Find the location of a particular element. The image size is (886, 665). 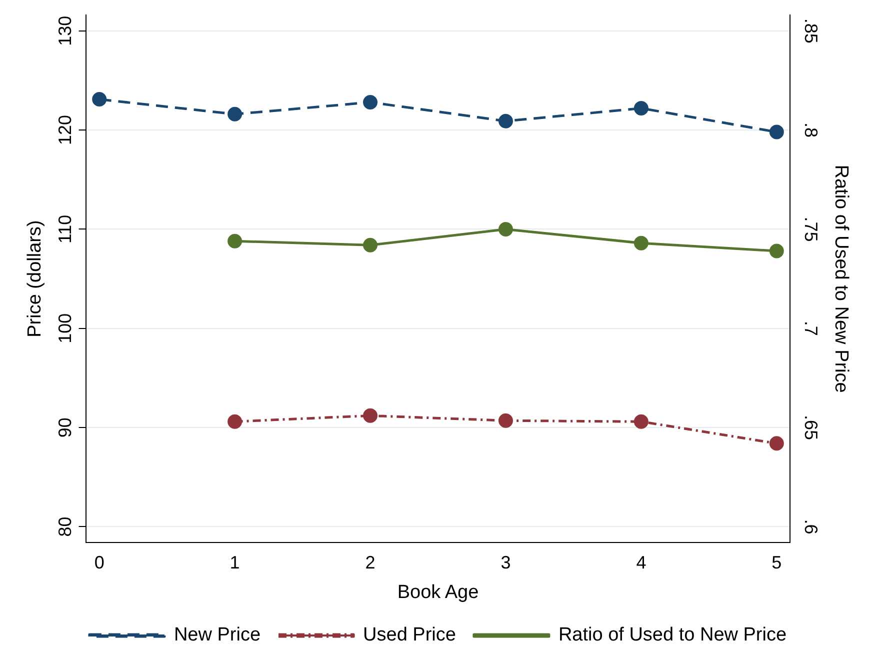

y2-tick-label: .7 is located at coordinates (811, 328).